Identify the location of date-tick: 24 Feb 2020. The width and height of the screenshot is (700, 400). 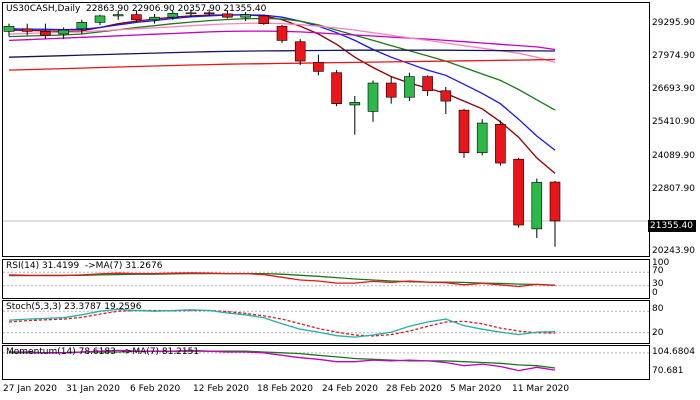
(350, 389).